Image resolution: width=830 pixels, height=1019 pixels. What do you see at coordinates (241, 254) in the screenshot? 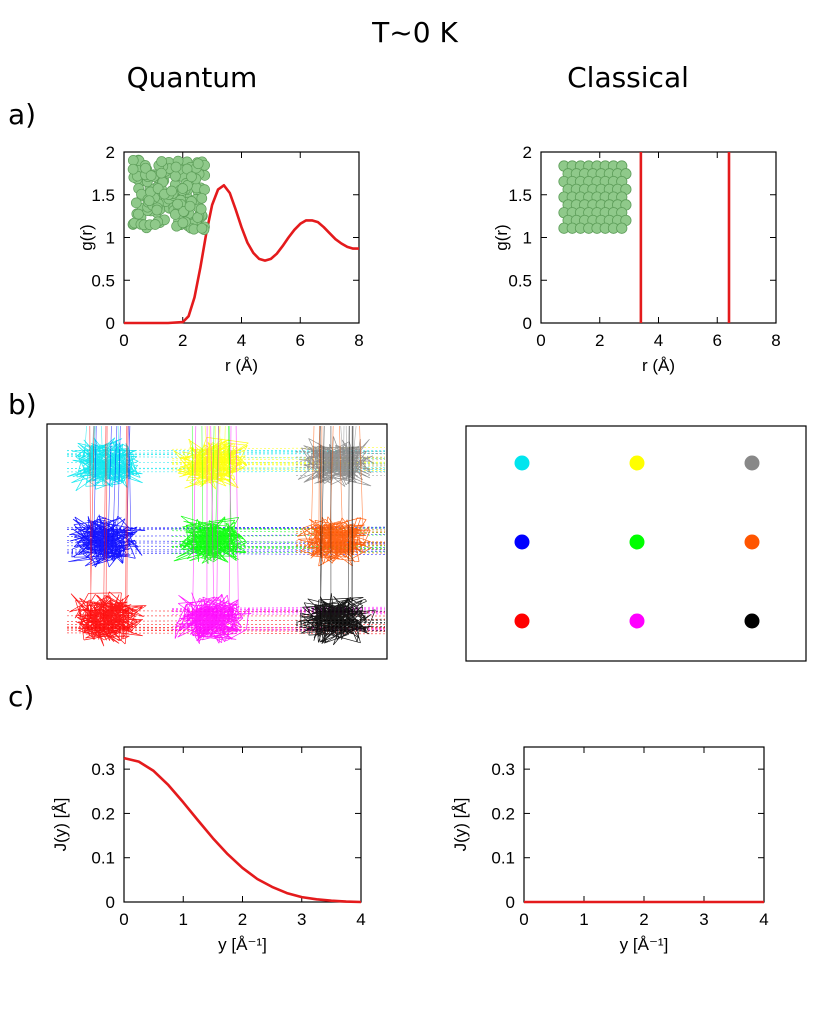
I see `g-r-curve` at bounding box center [241, 254].